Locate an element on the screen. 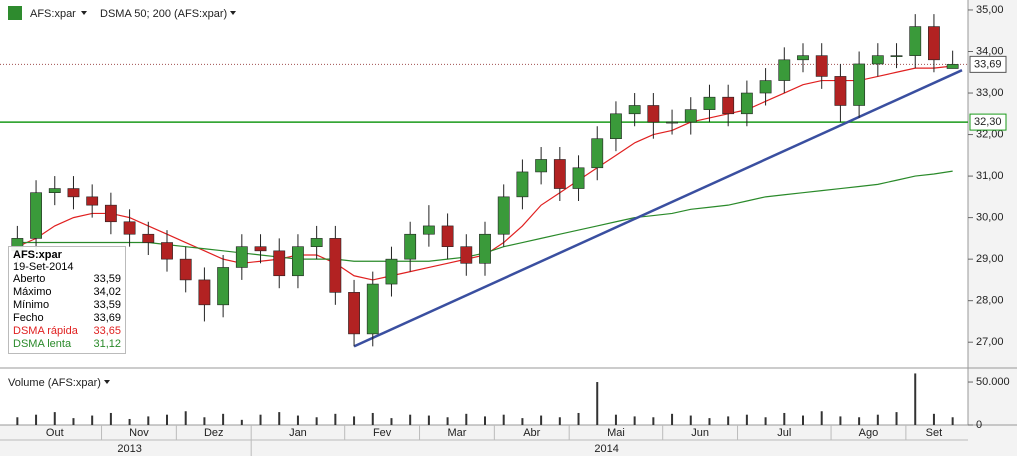  indicator: DSMA 50; 200 (AFS:xpar) is located at coordinates (163, 14).